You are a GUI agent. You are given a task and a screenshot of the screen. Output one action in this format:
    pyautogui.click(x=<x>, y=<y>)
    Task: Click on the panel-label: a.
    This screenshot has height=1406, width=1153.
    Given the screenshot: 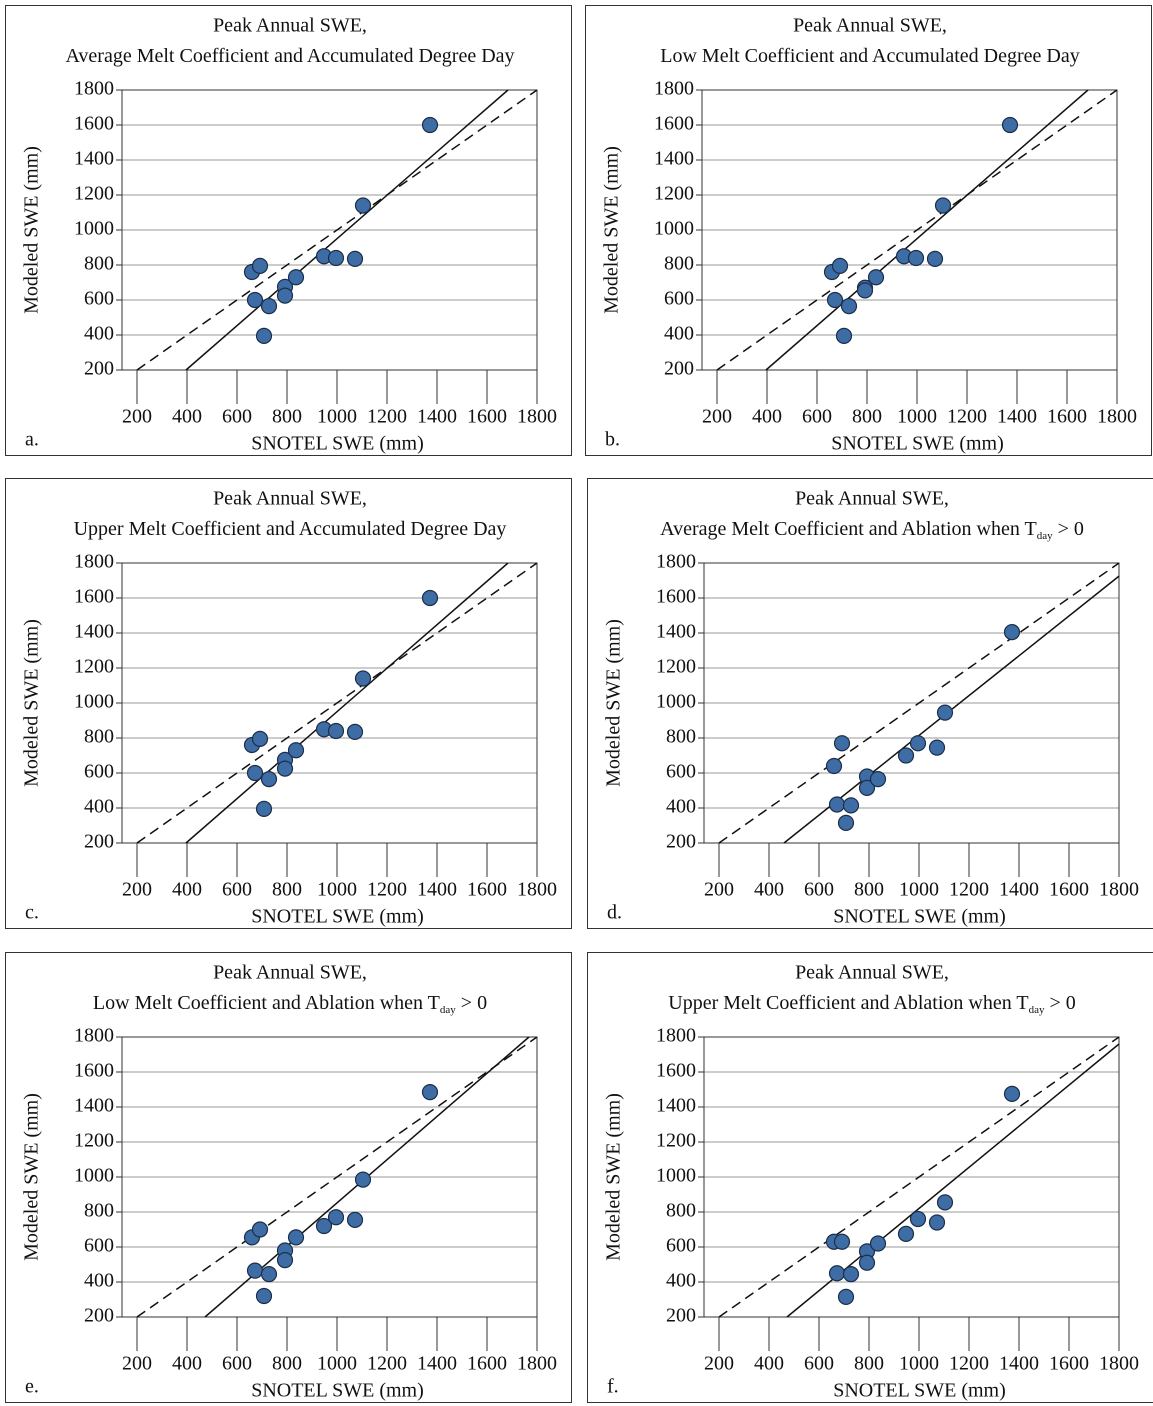 What is the action you would take?
    pyautogui.click(x=32, y=440)
    